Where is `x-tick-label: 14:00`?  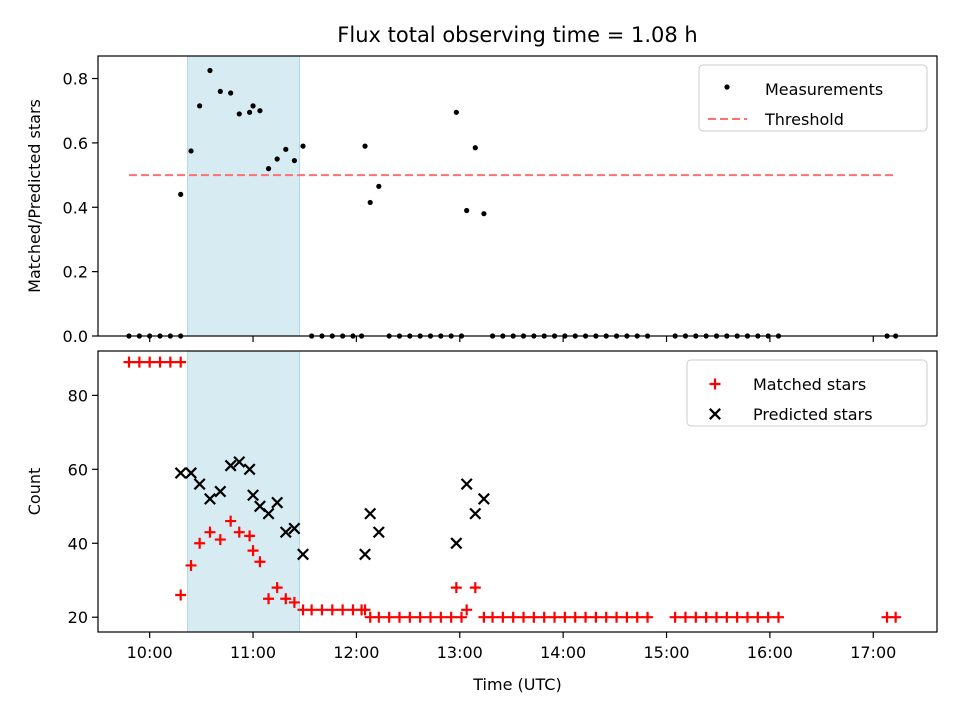 x-tick-label: 14:00 is located at coordinates (563, 652).